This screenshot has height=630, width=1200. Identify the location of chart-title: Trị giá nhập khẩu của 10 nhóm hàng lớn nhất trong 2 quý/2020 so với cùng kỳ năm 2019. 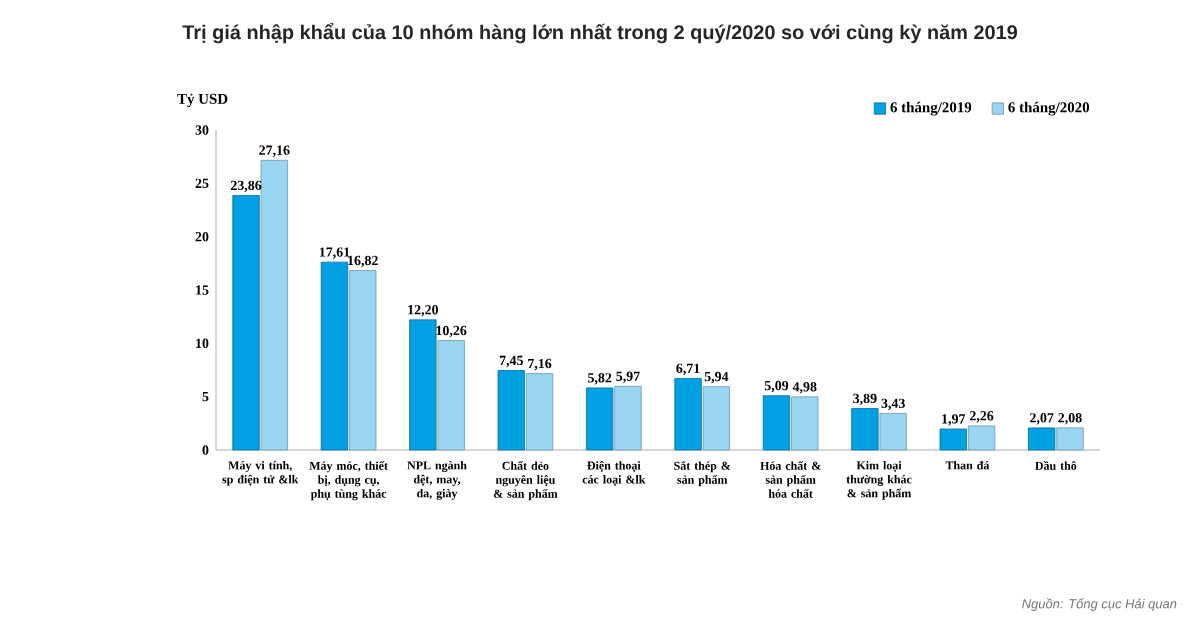
(600, 33).